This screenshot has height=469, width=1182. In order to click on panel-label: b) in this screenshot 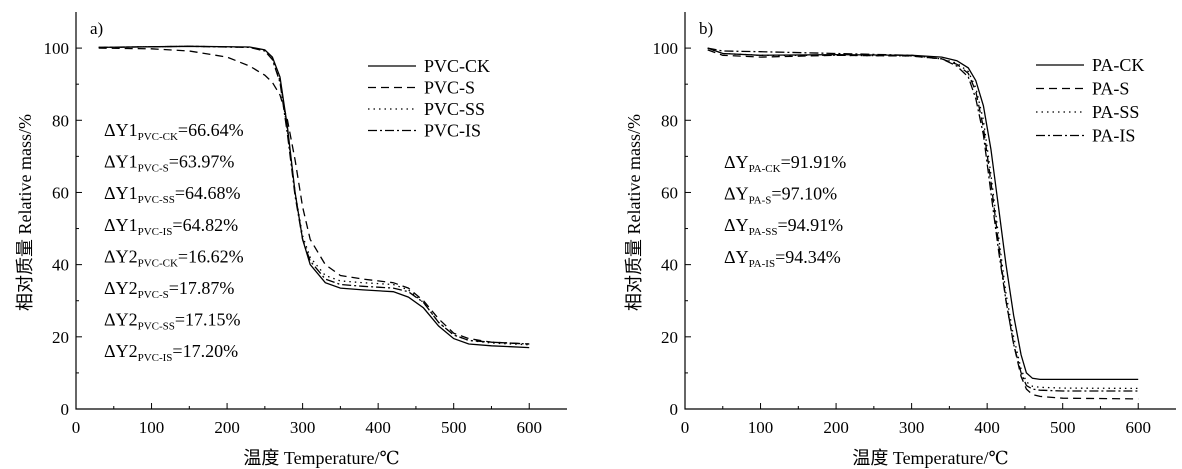, I will do `click(706, 28)`.